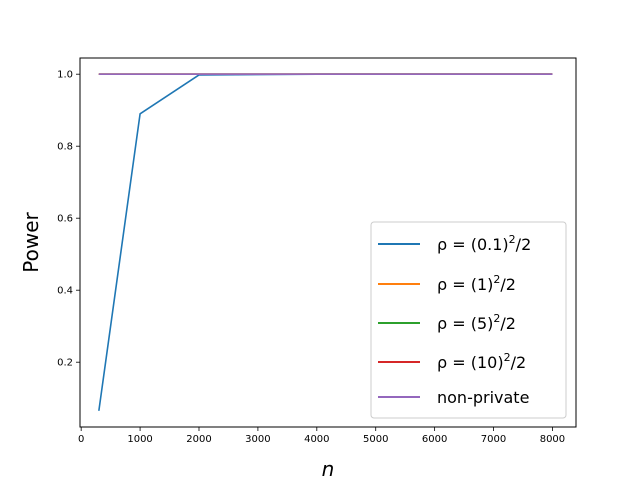 The image size is (640, 480). Describe the element at coordinates (434, 439) in the screenshot. I see `x-tick-label: 6000` at that location.